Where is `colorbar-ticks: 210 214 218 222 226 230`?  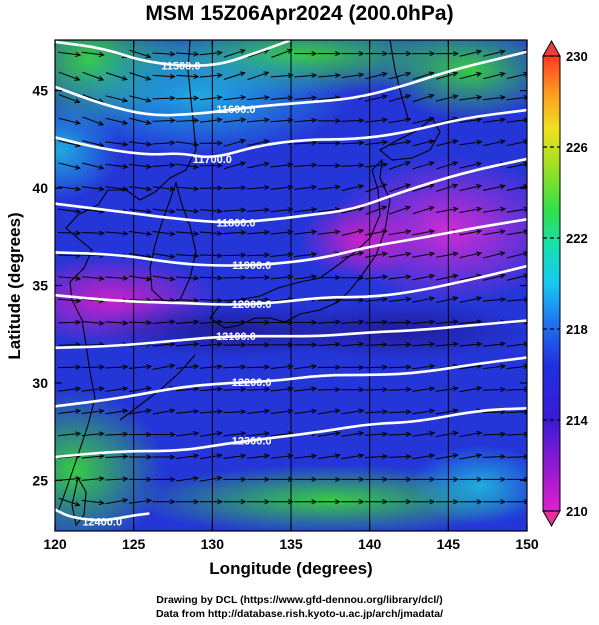
colorbar-ticks: 210 214 218 222 226 230 is located at coordinates (565, 284).